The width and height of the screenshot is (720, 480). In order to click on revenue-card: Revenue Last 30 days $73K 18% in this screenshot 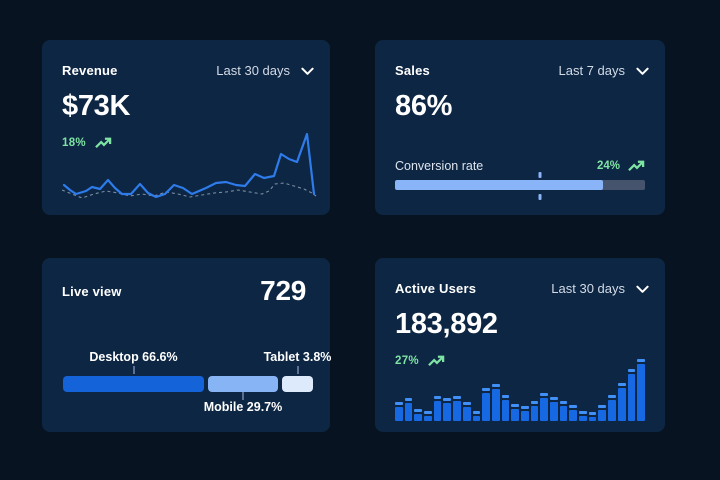, I will do `click(186, 127)`.